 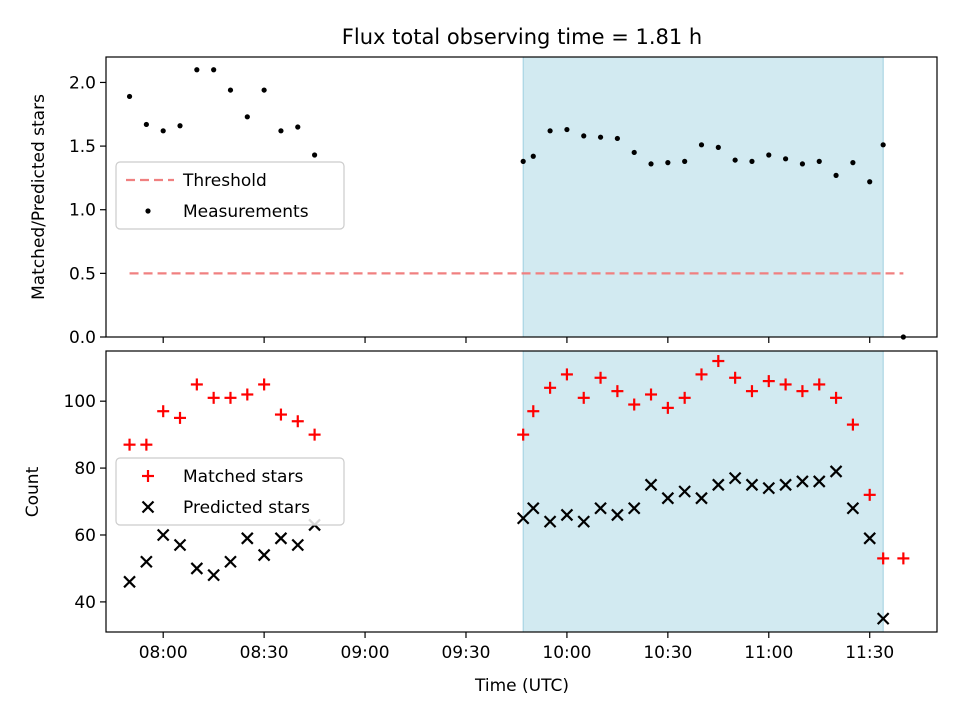 What do you see at coordinates (566, 653) in the screenshot?
I see `bottom-x-tick-label: 10:00` at bounding box center [566, 653].